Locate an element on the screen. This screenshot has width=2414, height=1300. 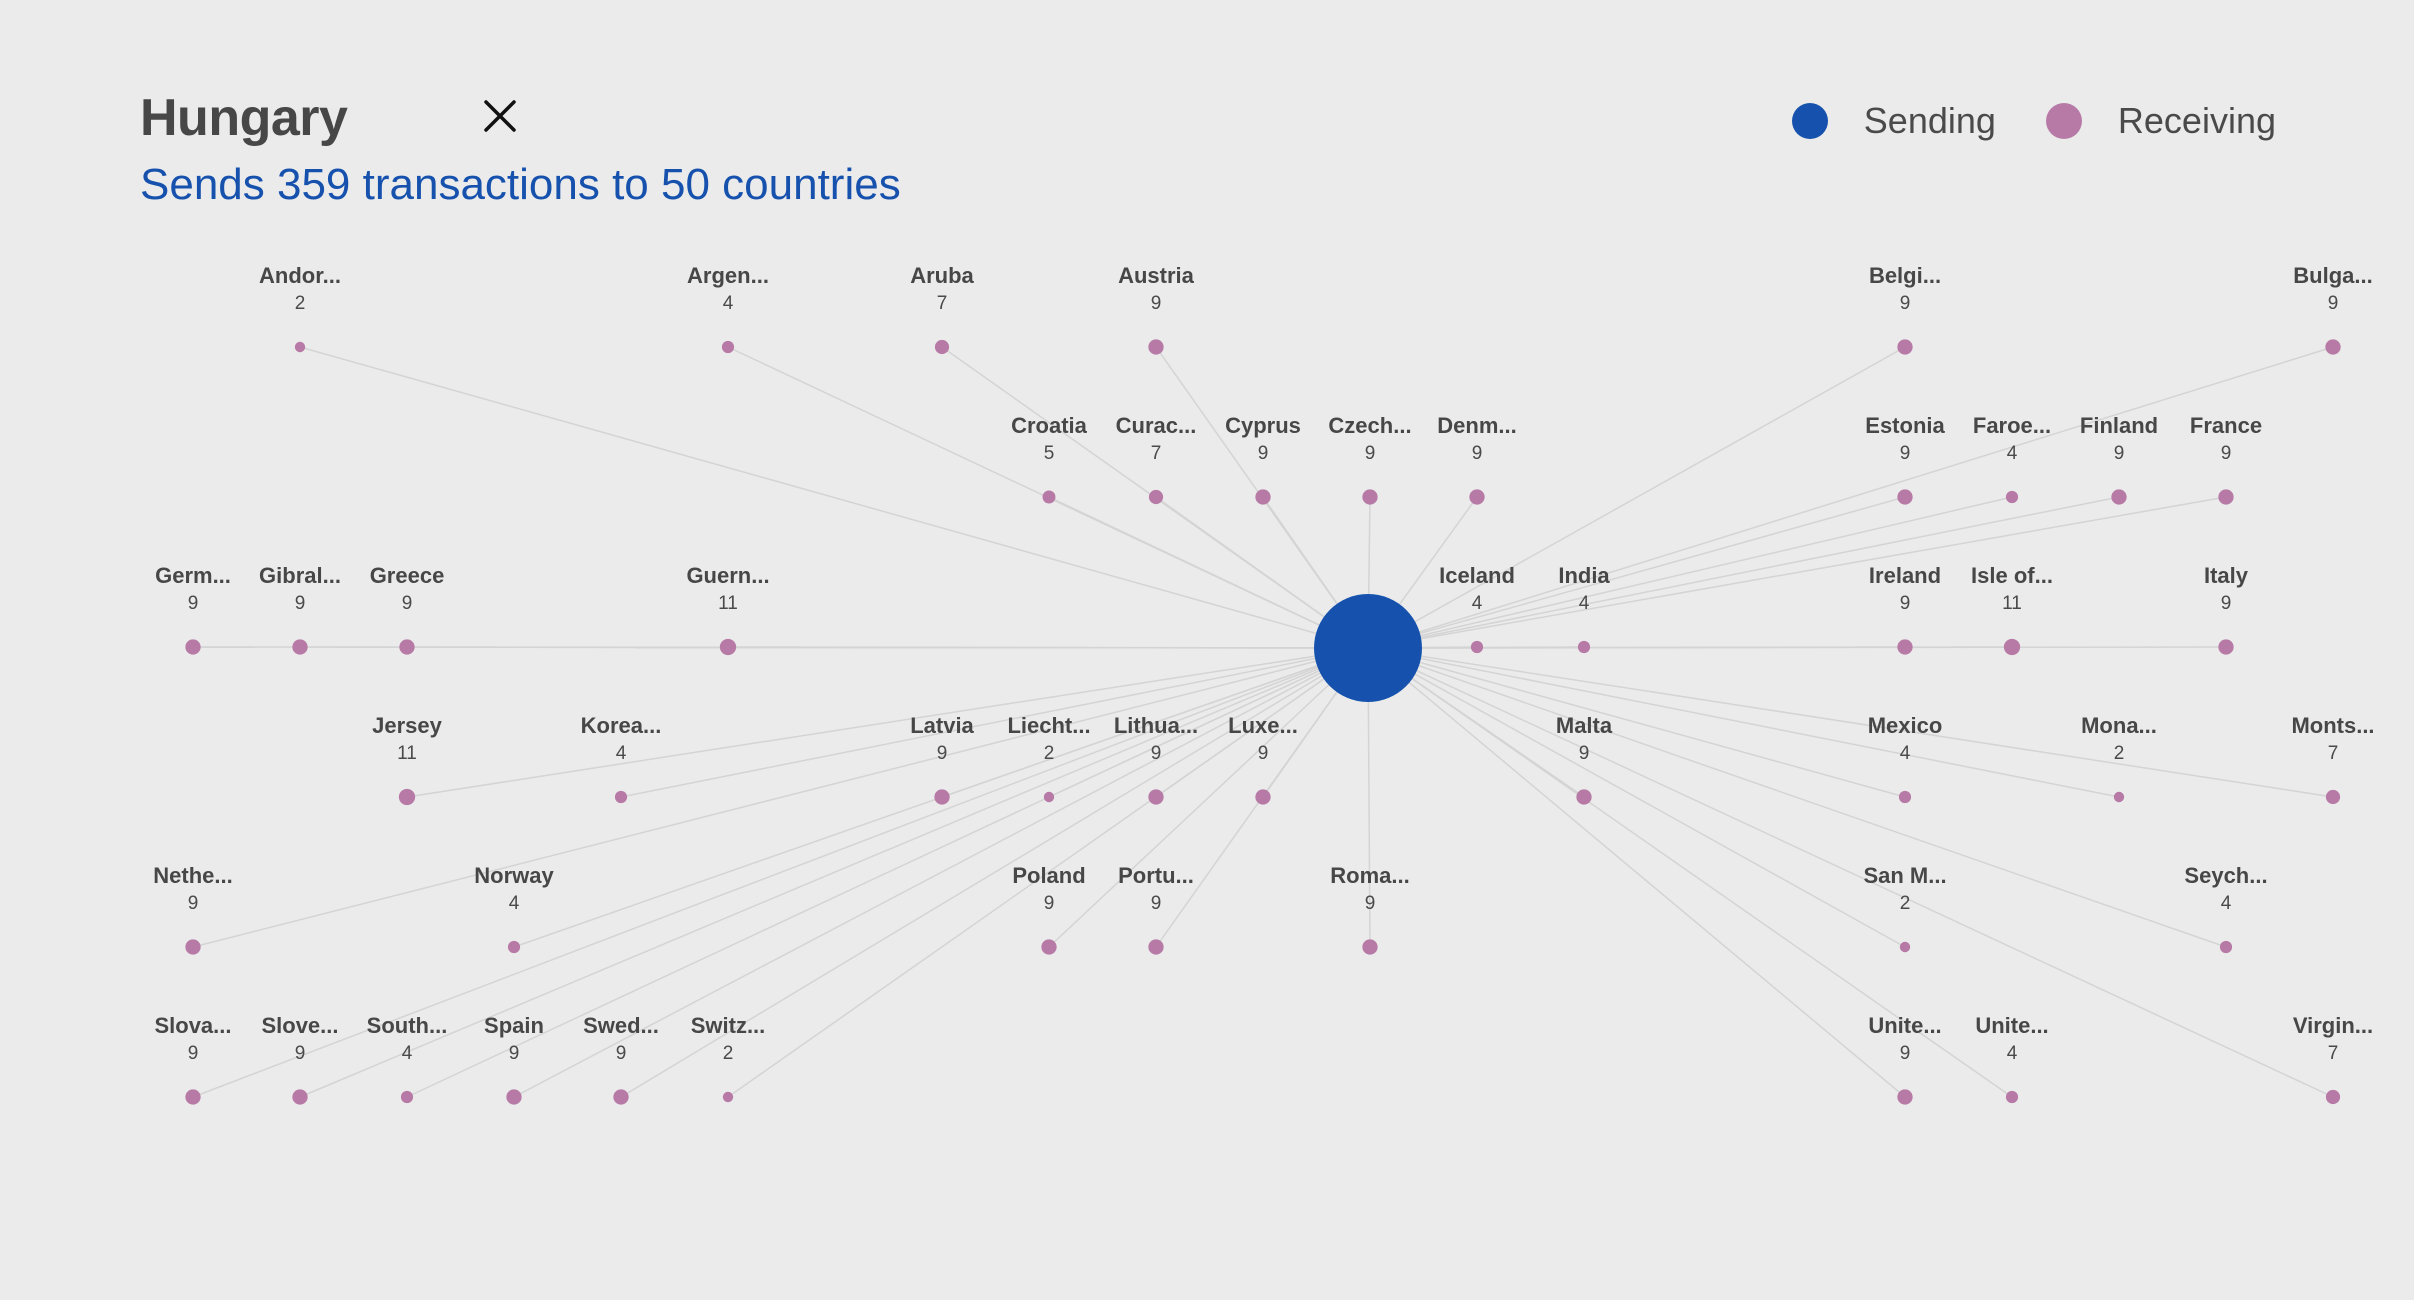
country-node: Luxe... 9 is located at coordinates (1263, 759).